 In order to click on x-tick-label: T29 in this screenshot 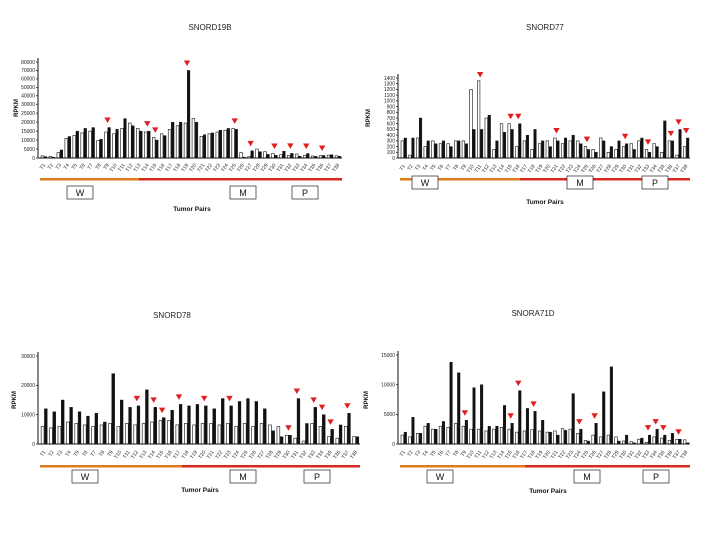, I will do `click(265, 168)`.